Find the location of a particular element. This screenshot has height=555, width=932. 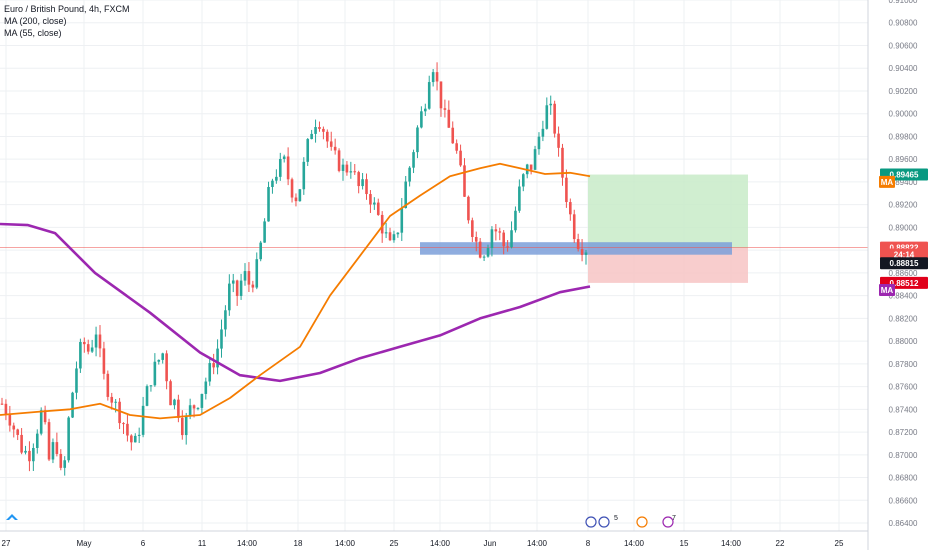

price-label-ma200: MA is located at coordinates (887, 289).